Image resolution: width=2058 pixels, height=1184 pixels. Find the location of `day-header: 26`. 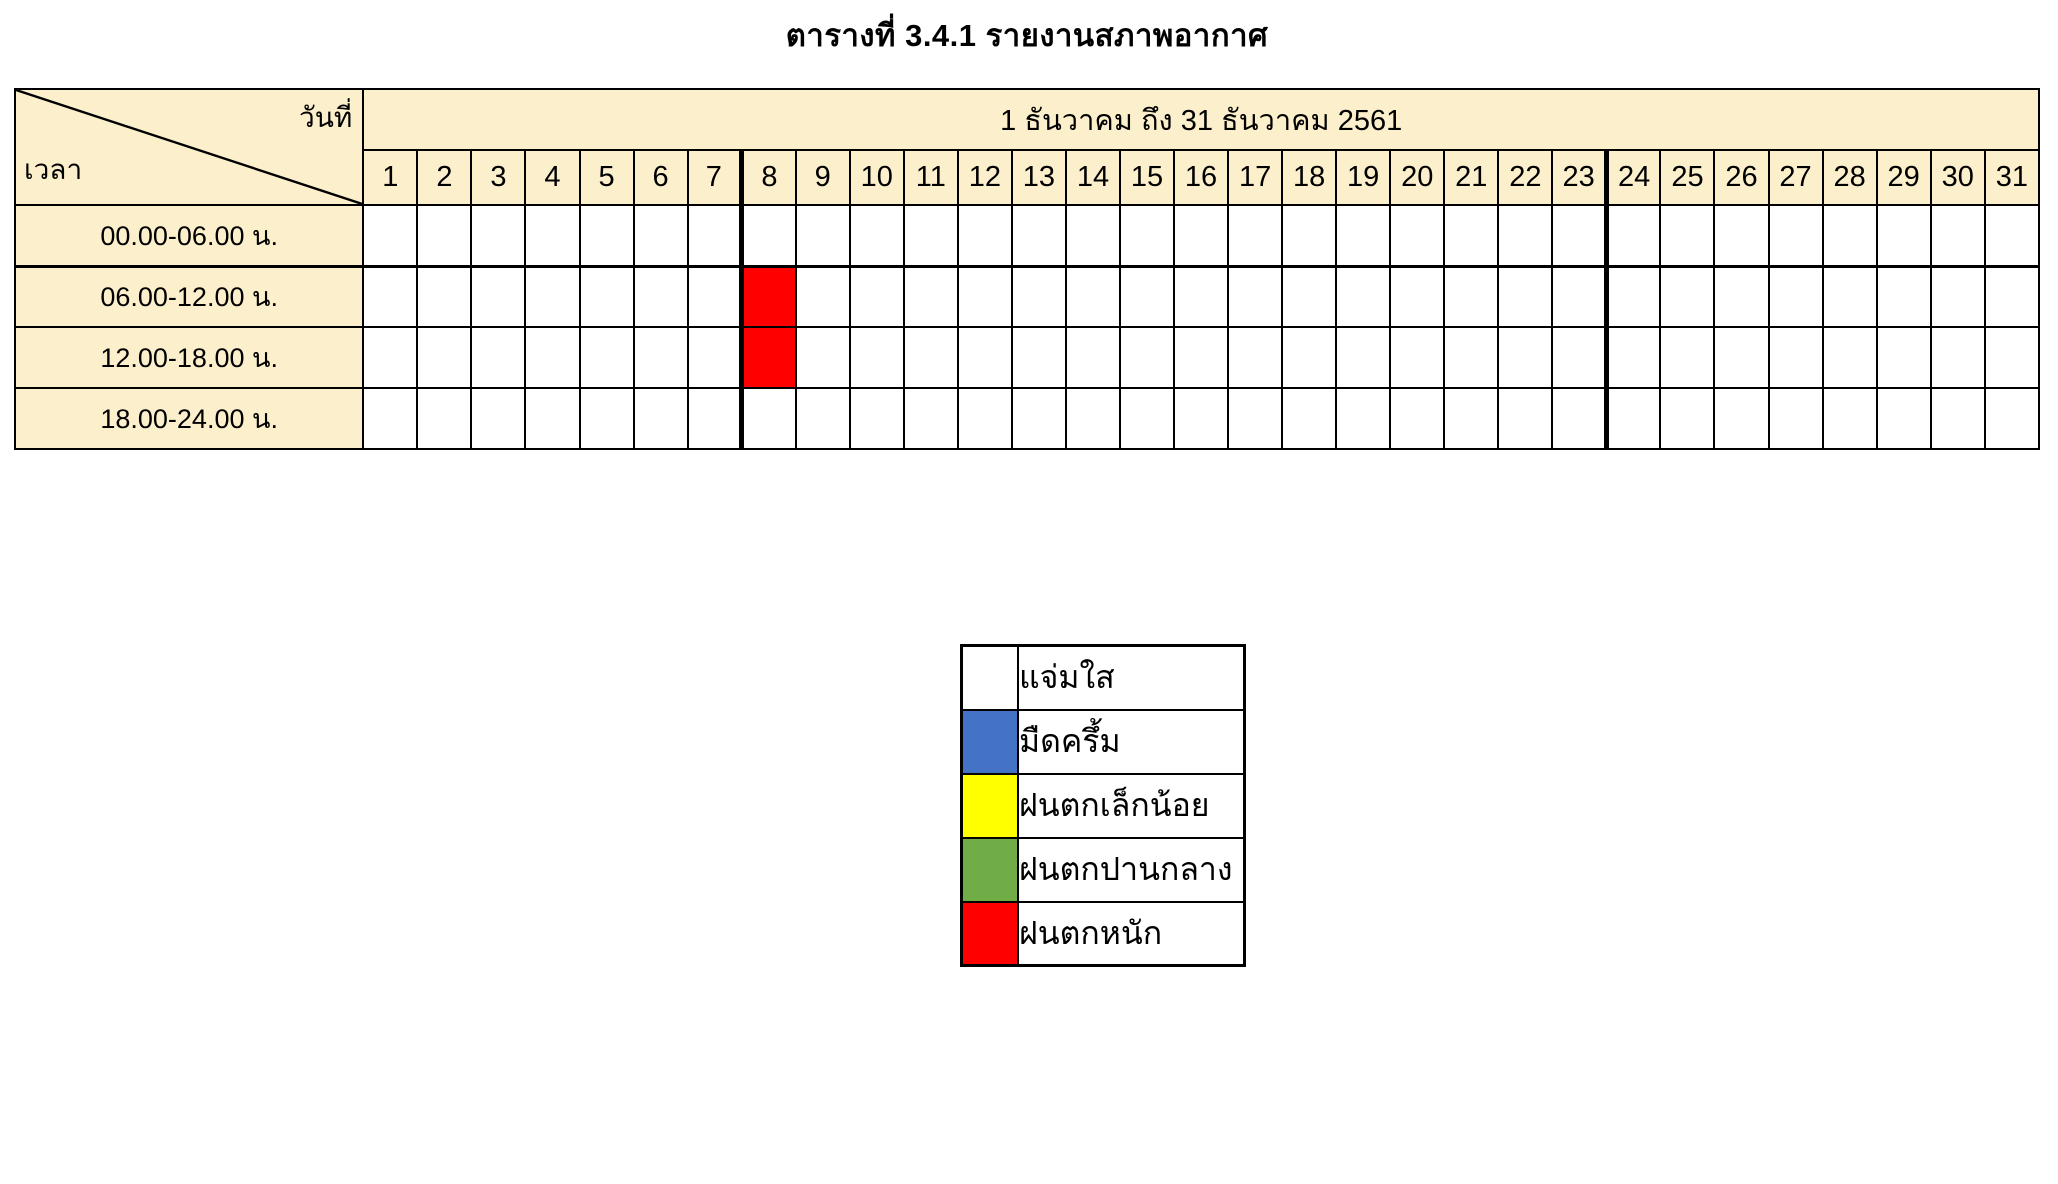

day-header: 26 is located at coordinates (1741, 177).